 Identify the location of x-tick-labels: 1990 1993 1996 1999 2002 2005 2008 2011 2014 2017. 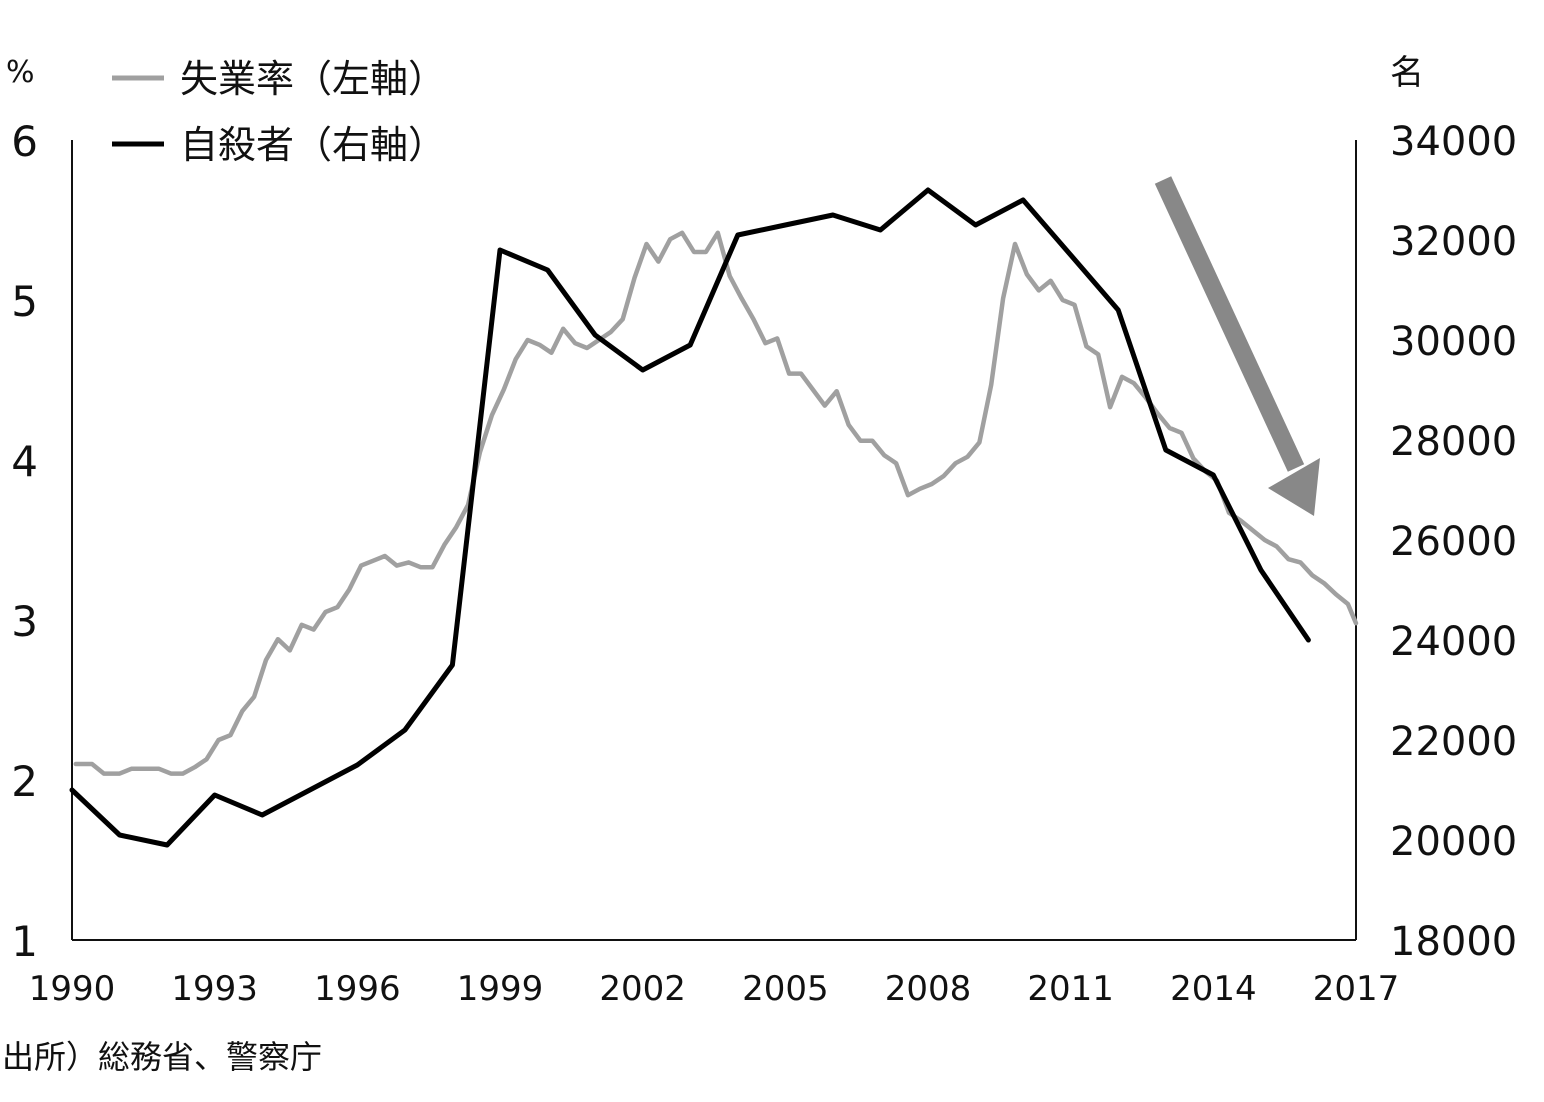
(714, 989).